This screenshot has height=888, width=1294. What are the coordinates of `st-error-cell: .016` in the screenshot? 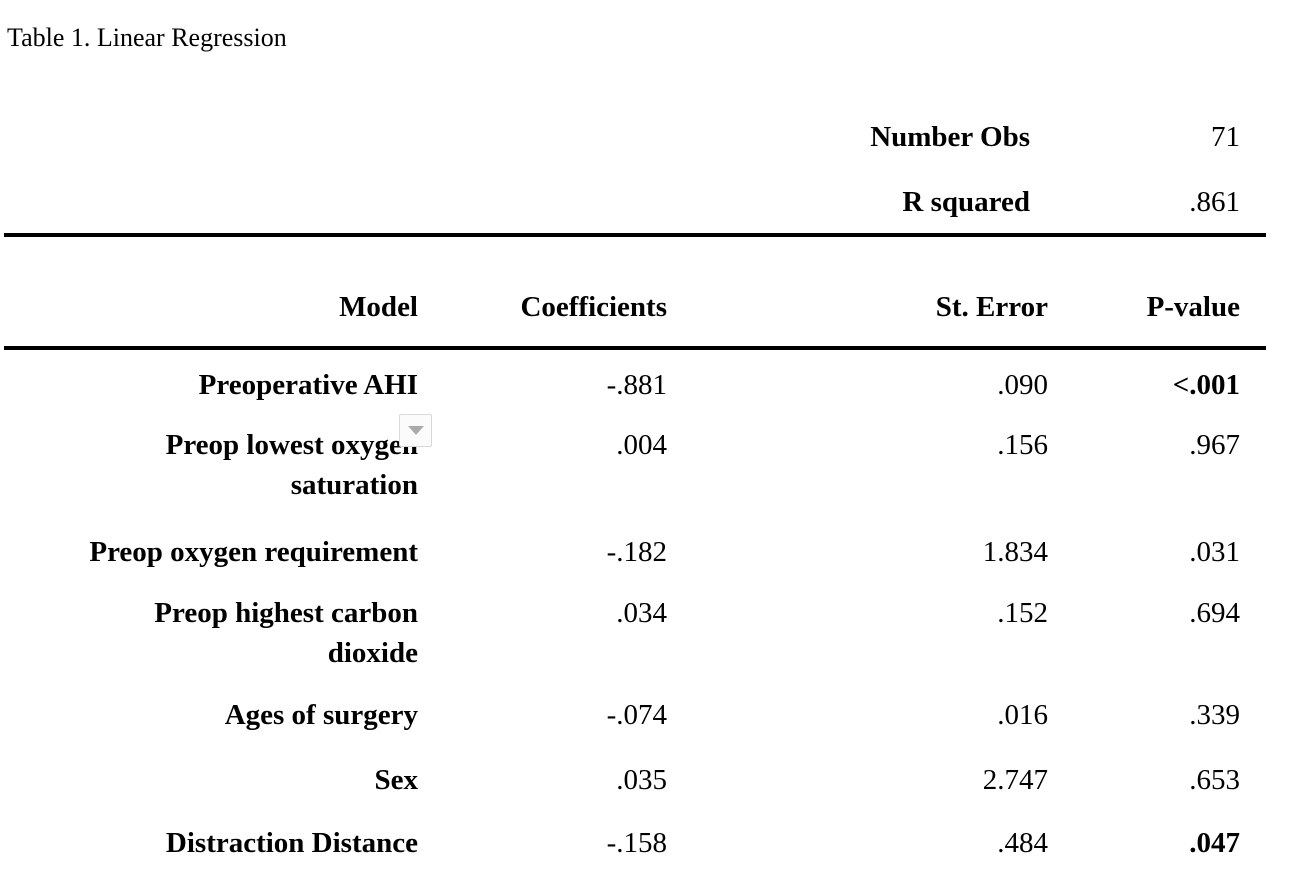 It's located at (1022, 715).